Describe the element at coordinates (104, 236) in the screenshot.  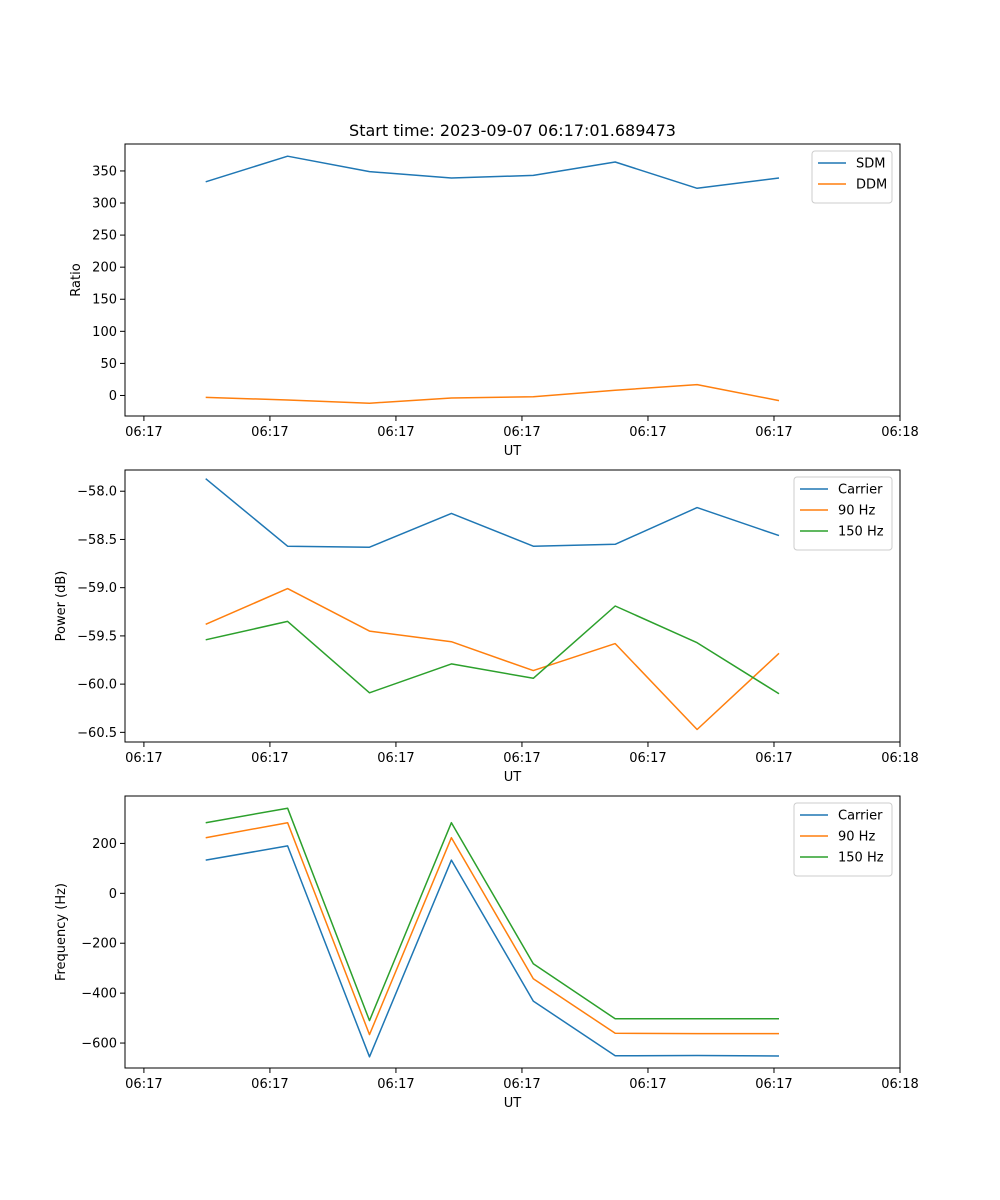
I see `ratio-y-tick-label: 250` at that location.